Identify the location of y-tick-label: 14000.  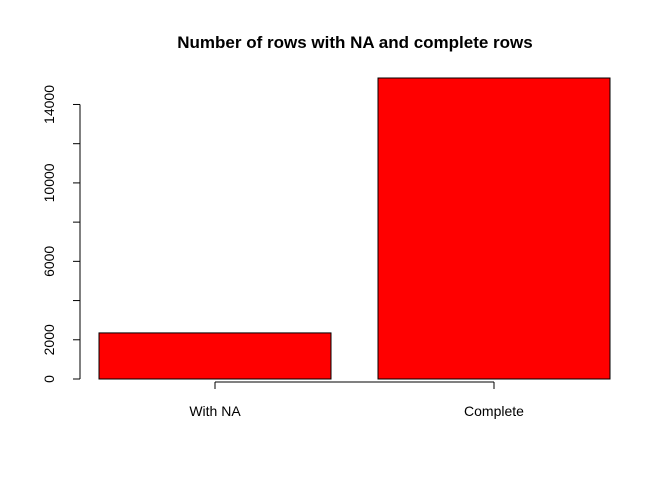
(49, 104).